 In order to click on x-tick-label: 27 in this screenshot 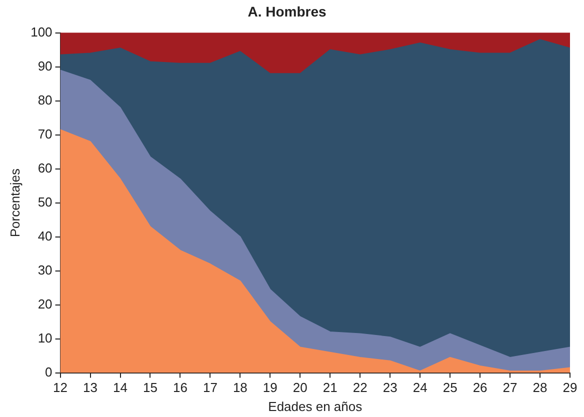, I will do `click(510, 388)`.